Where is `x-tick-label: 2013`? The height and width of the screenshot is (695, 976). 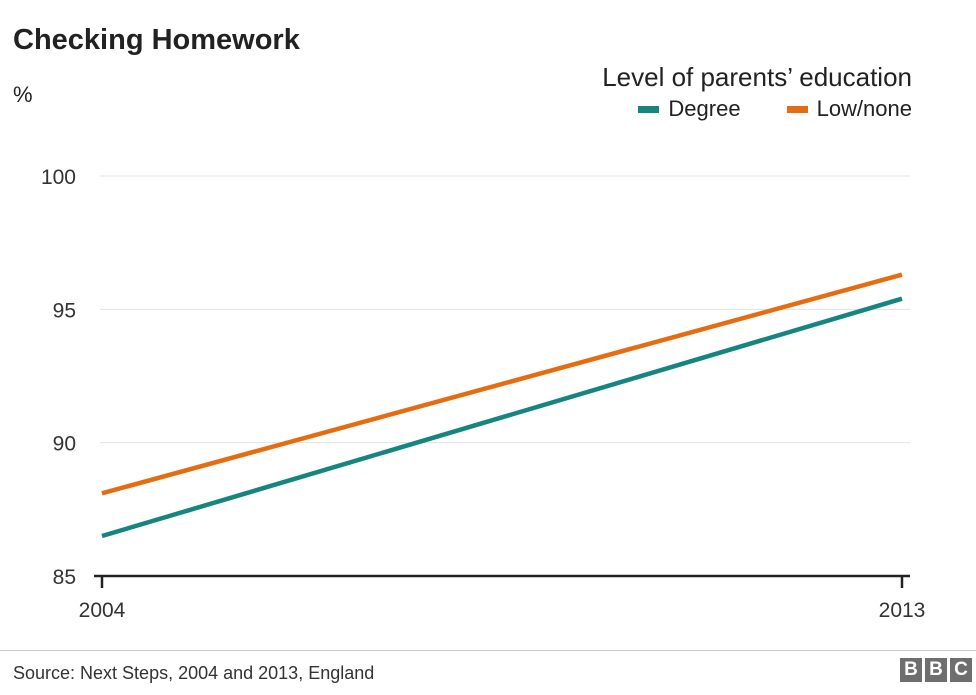 x-tick-label: 2013 is located at coordinates (902, 610).